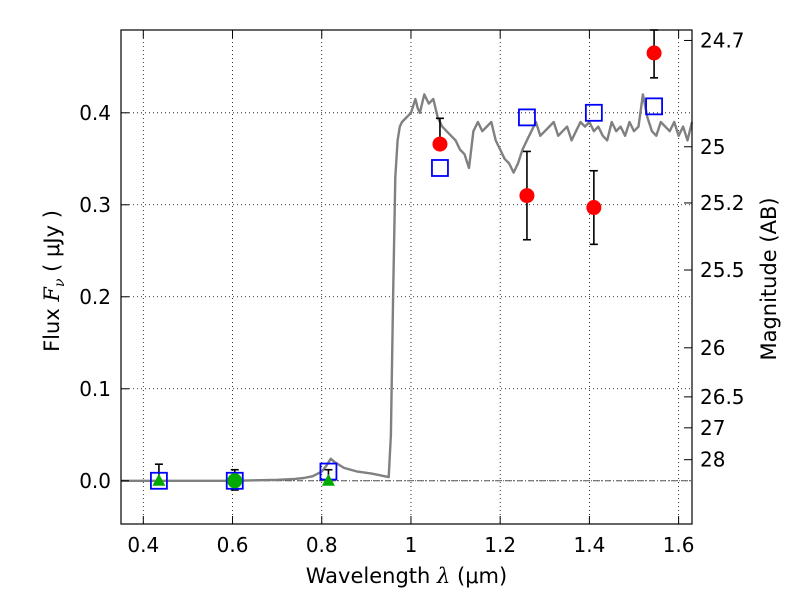 Image resolution: width=800 pixels, height=600 pixels. Describe the element at coordinates (589, 545) in the screenshot. I see `x-tick-label: 1.4` at that location.